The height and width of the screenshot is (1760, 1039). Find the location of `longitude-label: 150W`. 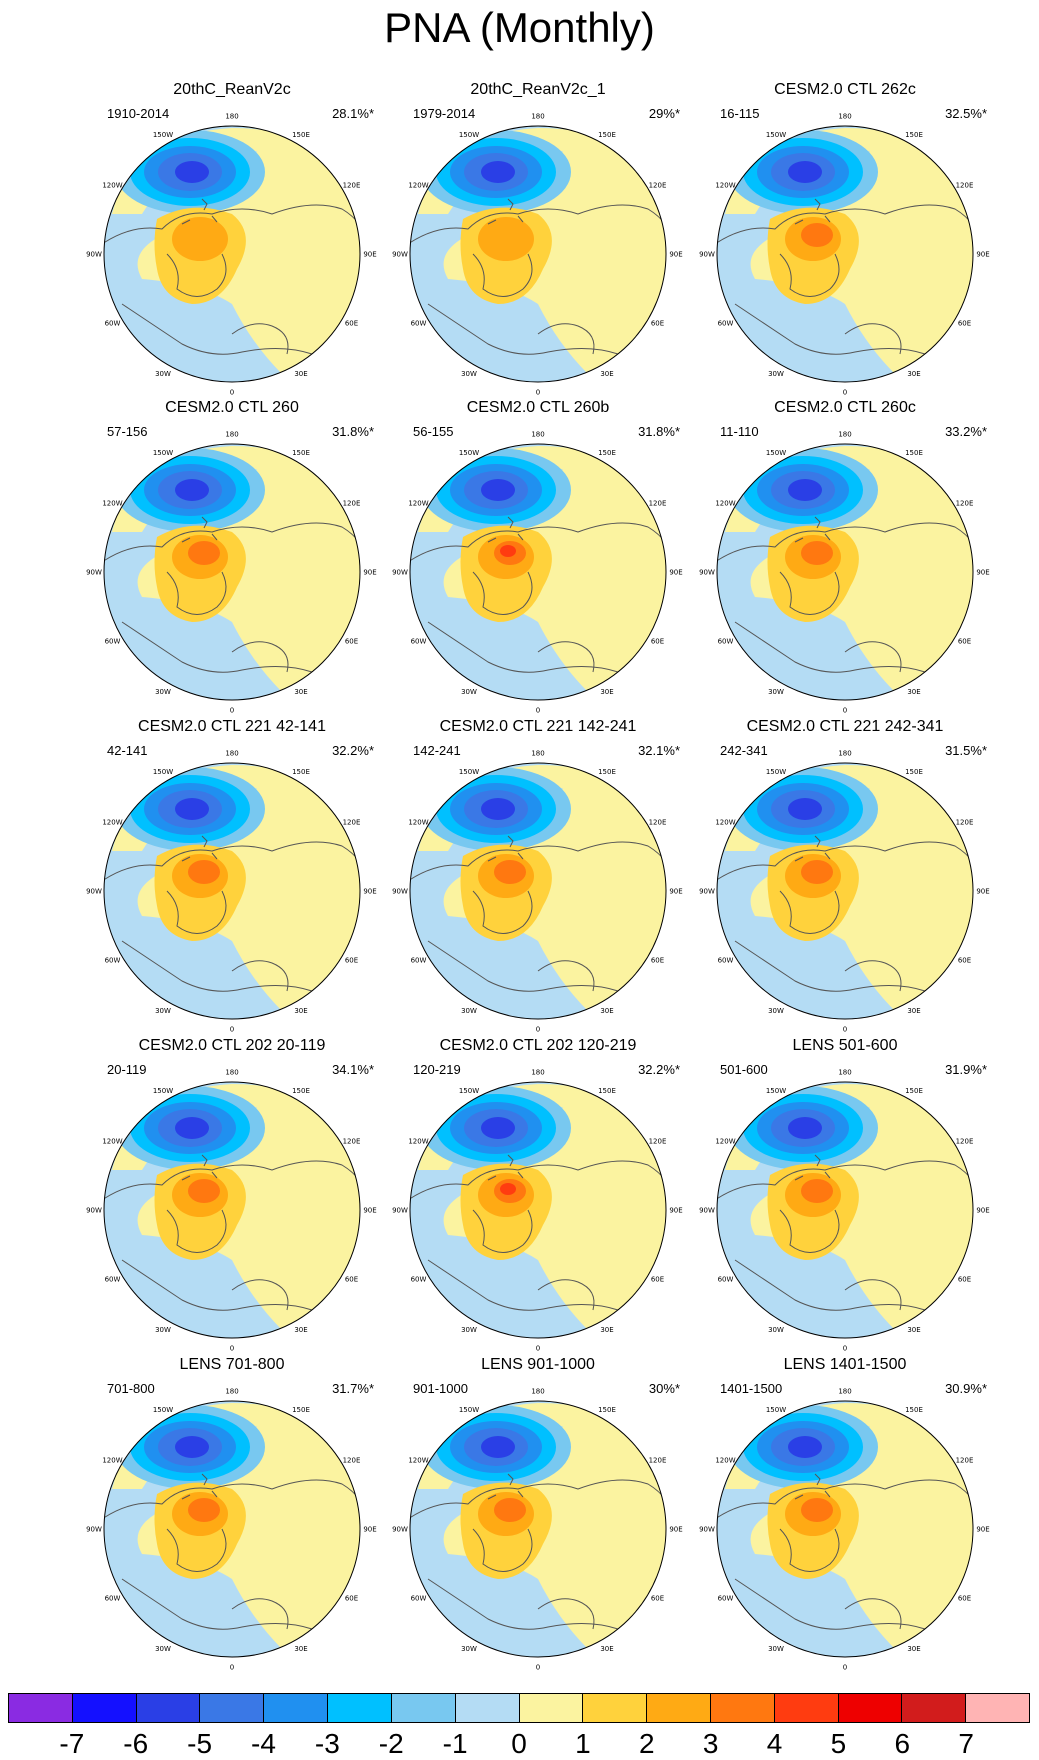

longitude-label: 150W is located at coordinates (163, 772).